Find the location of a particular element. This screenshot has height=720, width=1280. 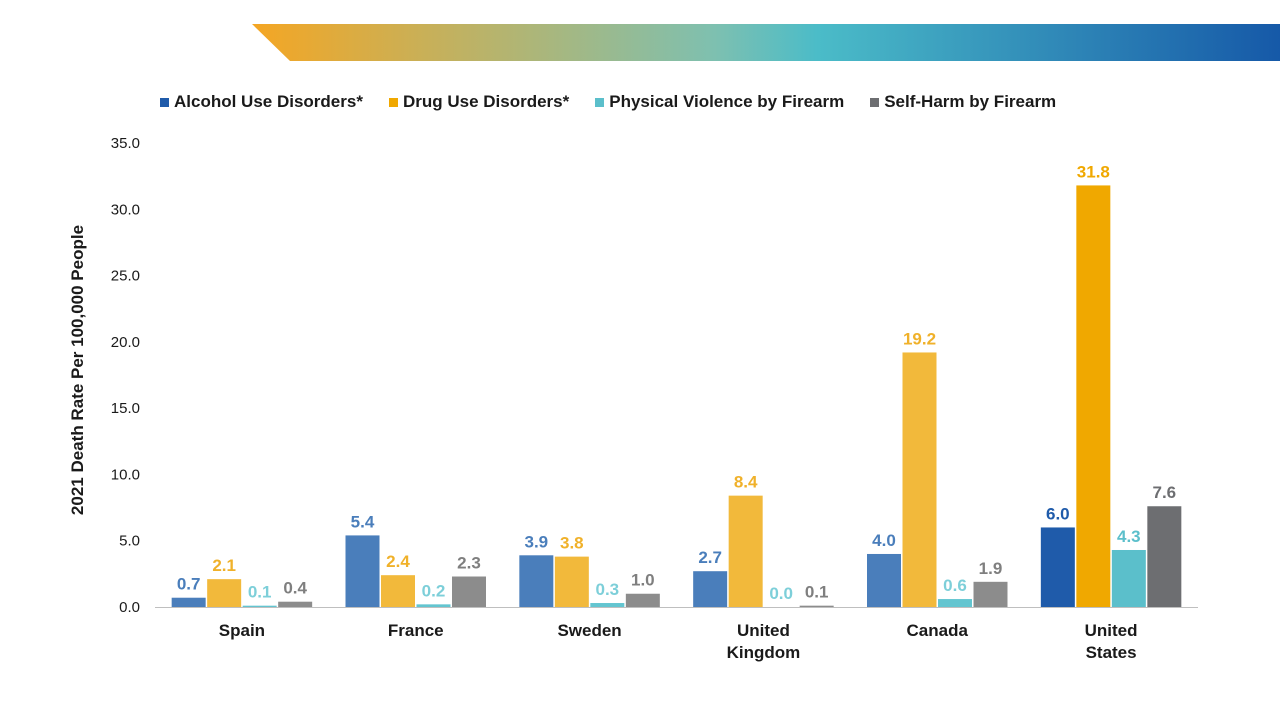

x-tick-label: France is located at coordinates (416, 630).